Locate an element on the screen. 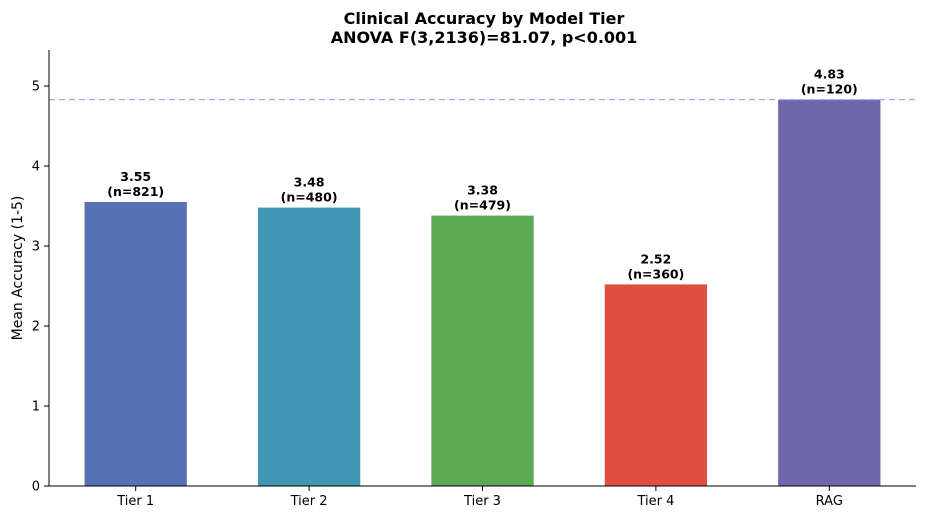 Image resolution: width=950 pixels, height=514 pixels. x-tick-label: Tier 1 is located at coordinates (135, 501).